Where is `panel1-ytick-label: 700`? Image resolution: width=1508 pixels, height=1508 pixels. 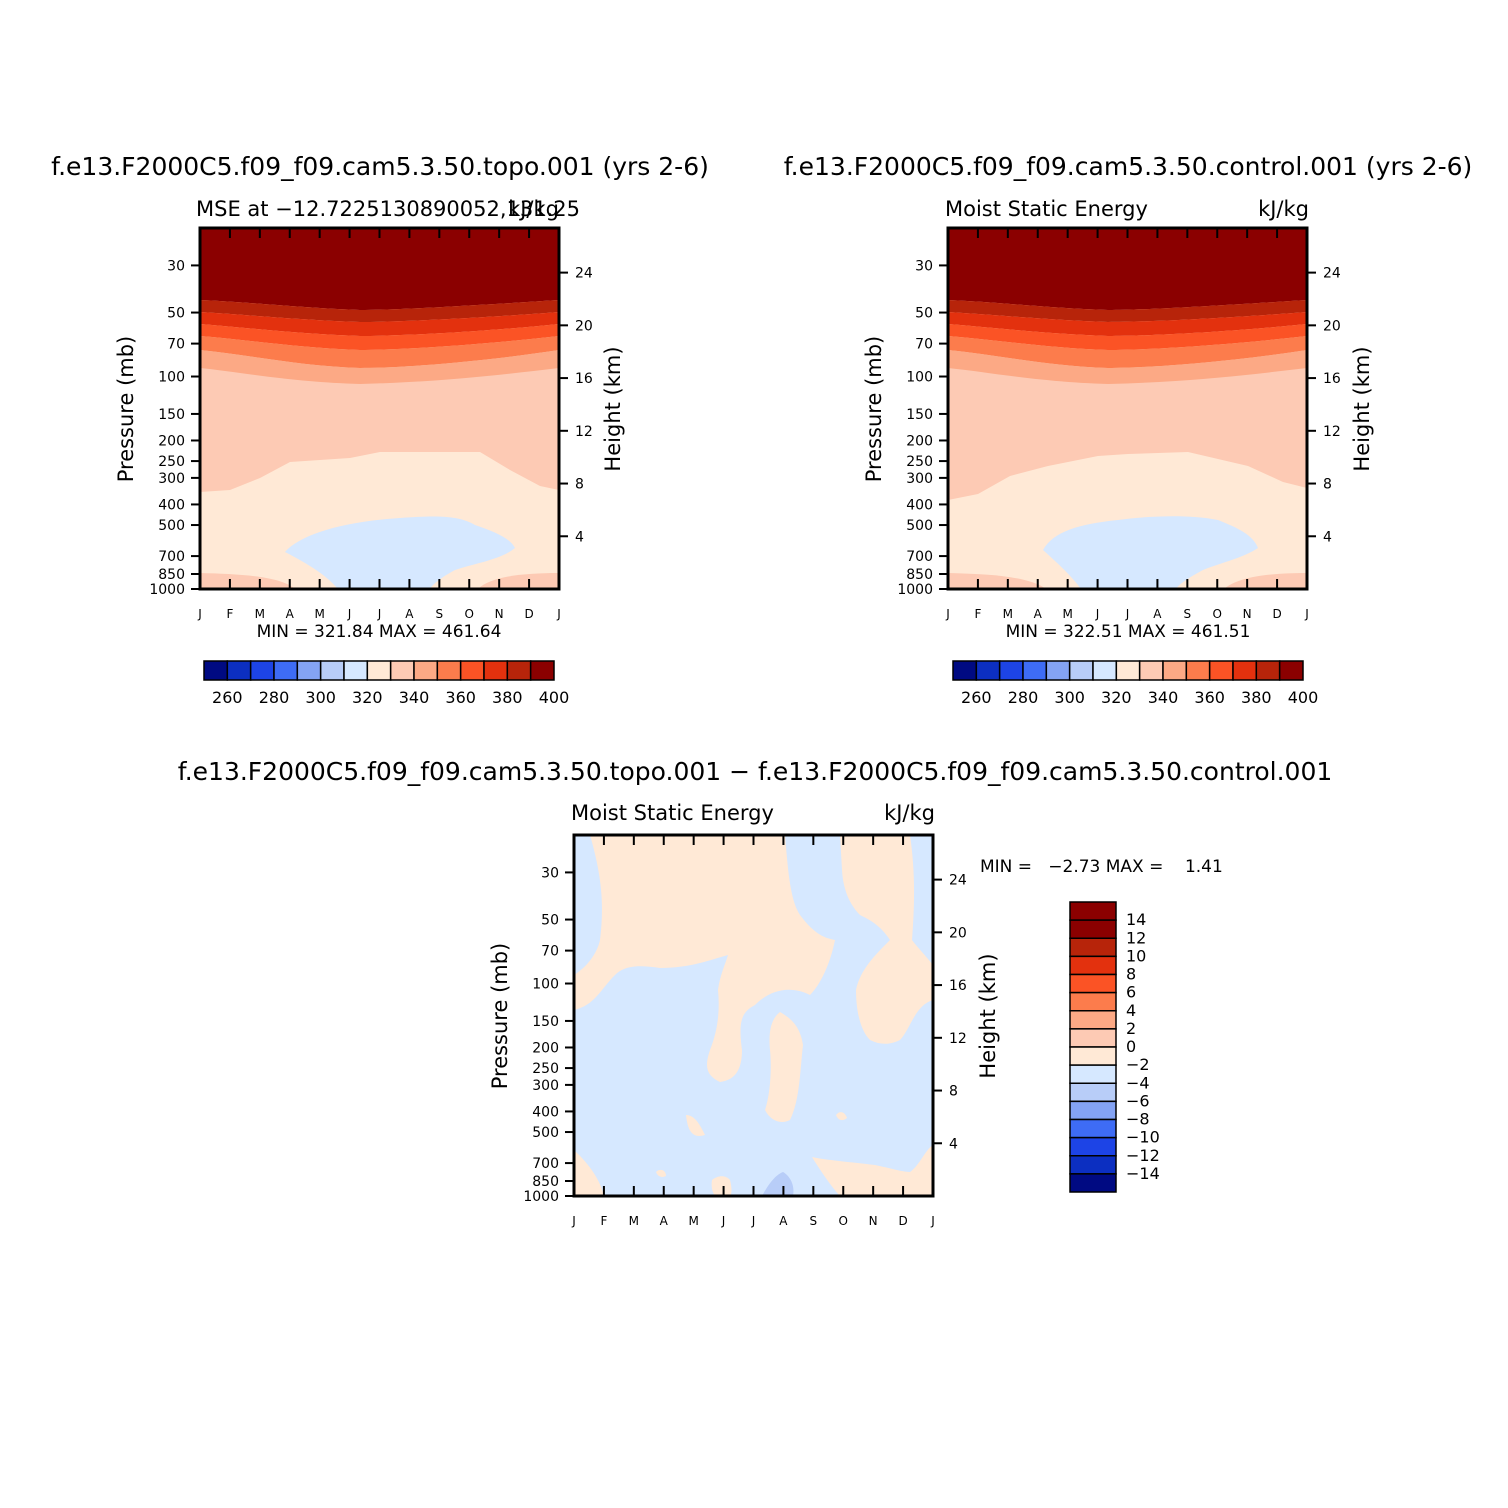
panel1-ytick-label: 700 is located at coordinates (171, 557).